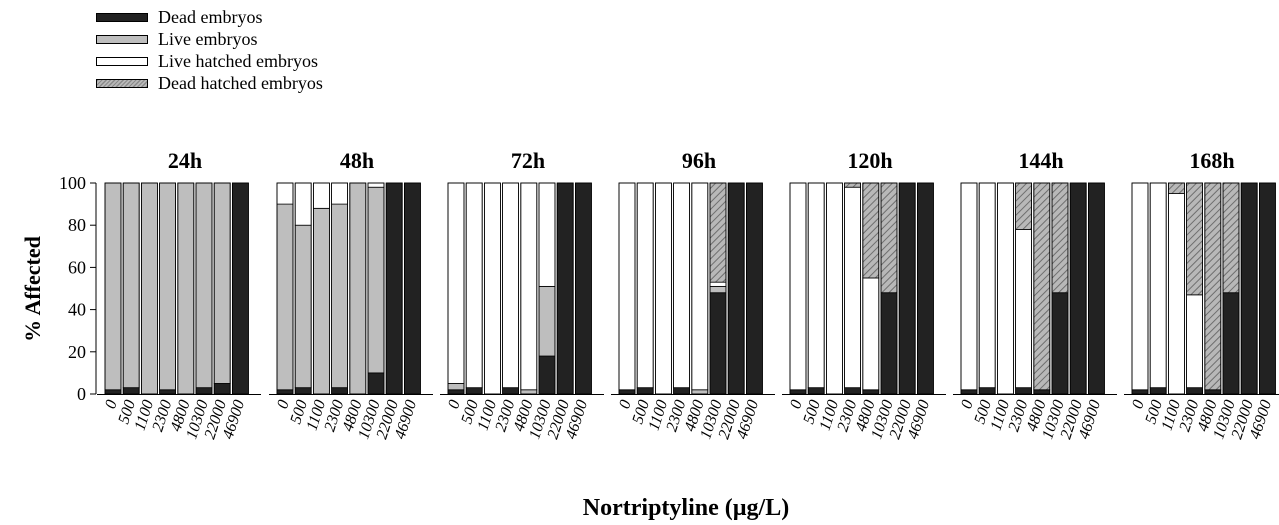  Describe the element at coordinates (1211, 160) in the screenshot. I see `panel-title: 168h` at that location.